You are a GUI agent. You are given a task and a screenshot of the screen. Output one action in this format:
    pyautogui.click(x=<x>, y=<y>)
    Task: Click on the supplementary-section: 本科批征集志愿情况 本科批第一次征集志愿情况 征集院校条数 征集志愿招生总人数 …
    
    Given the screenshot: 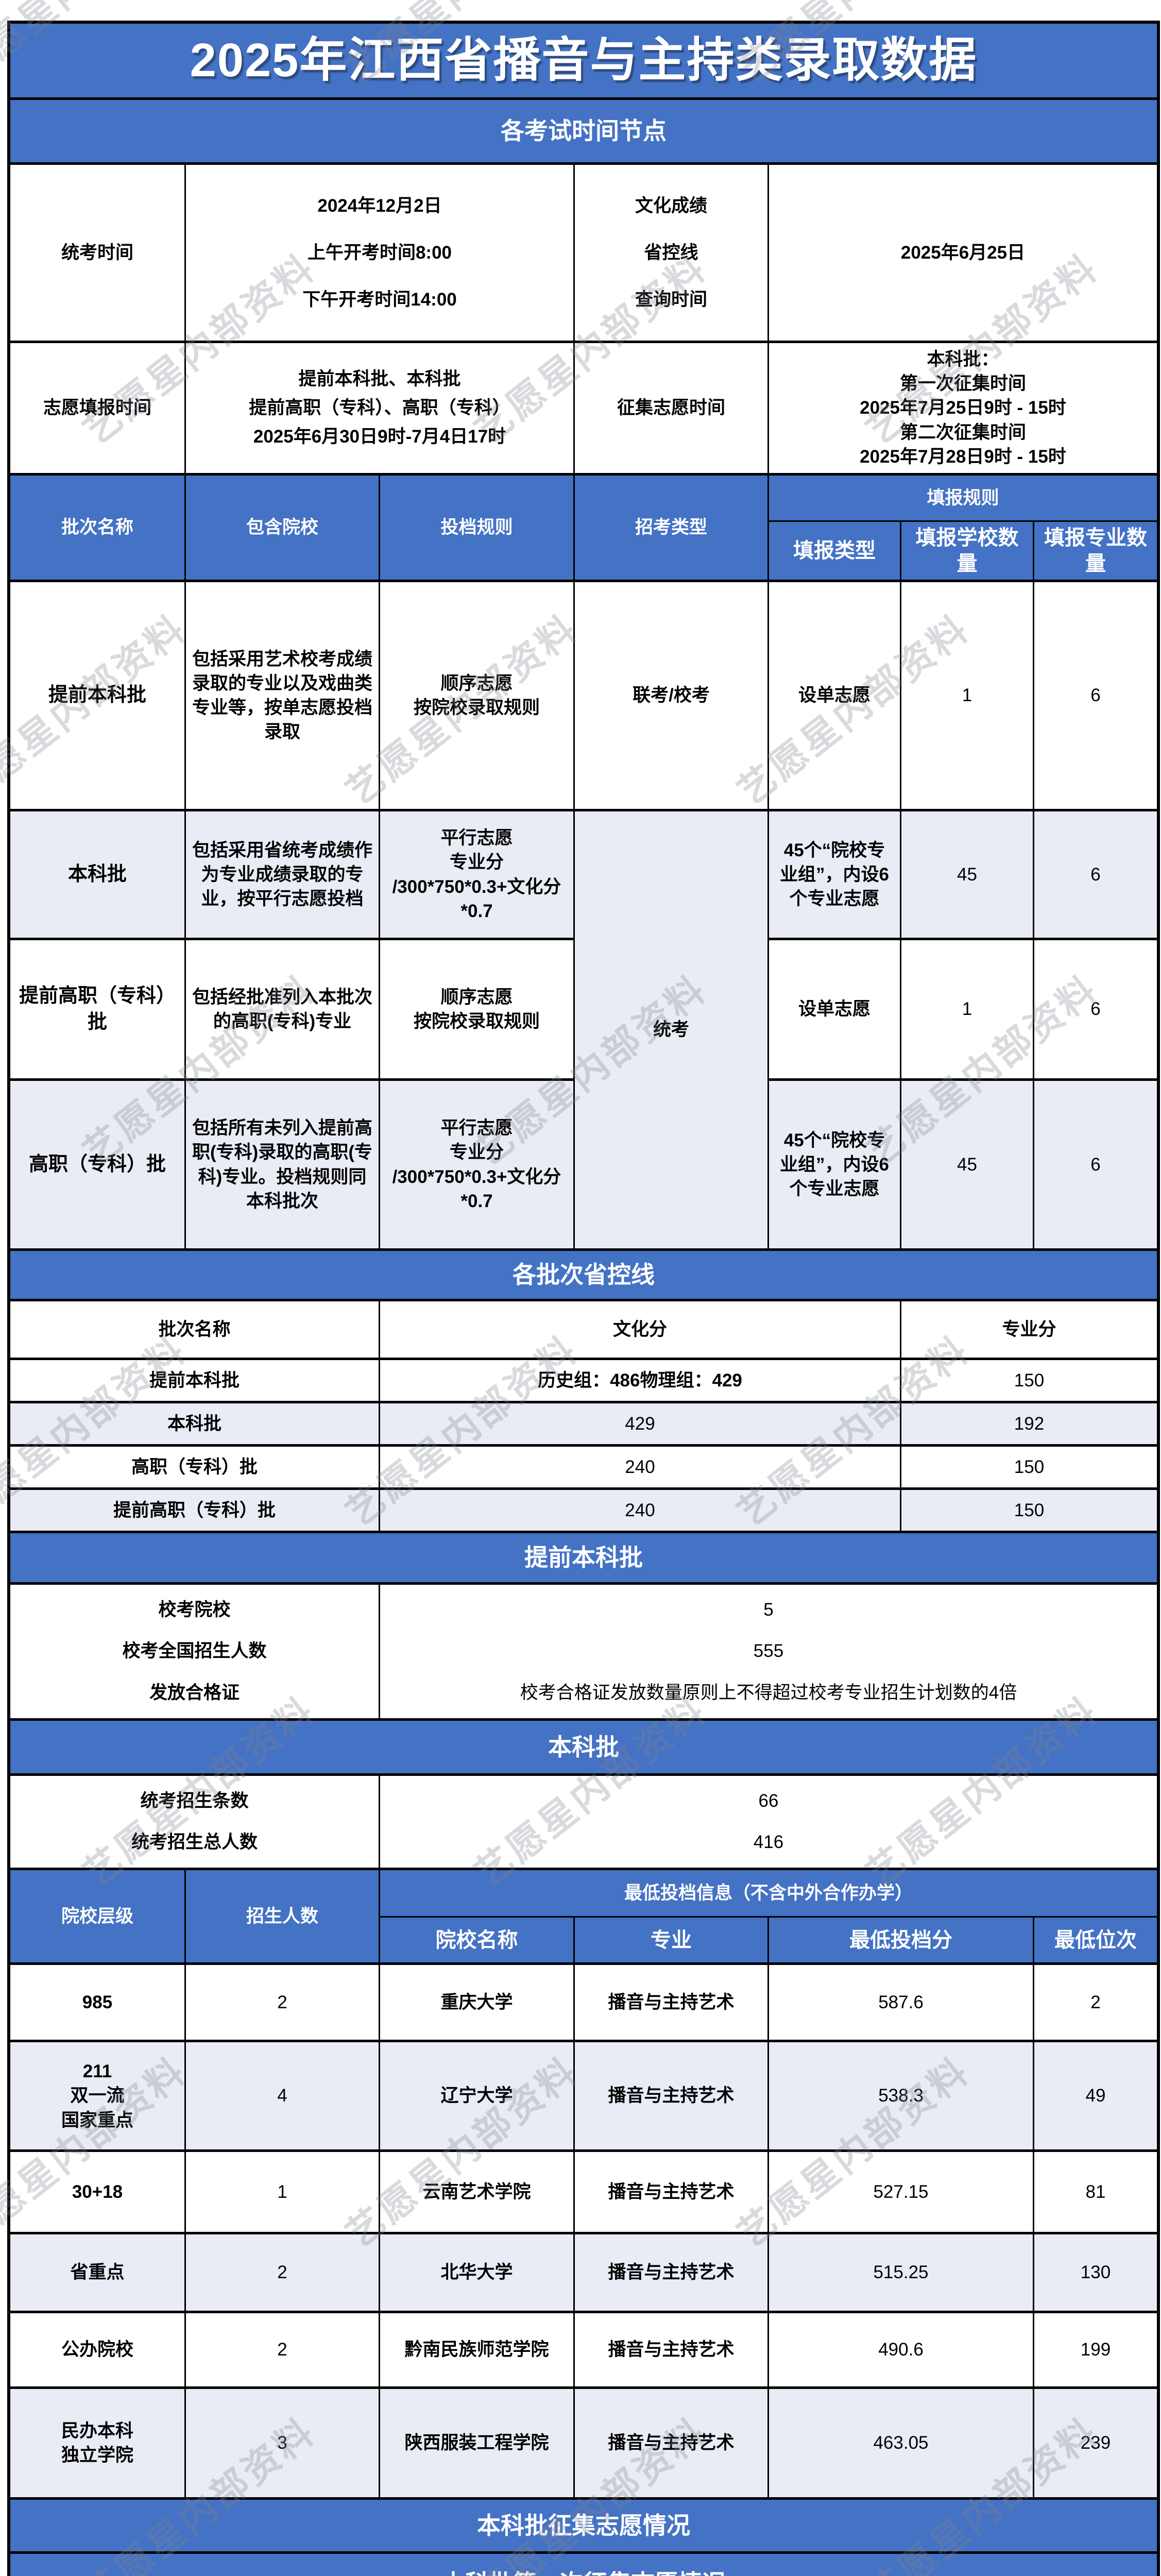 What is the action you would take?
    pyautogui.click(x=583, y=2538)
    